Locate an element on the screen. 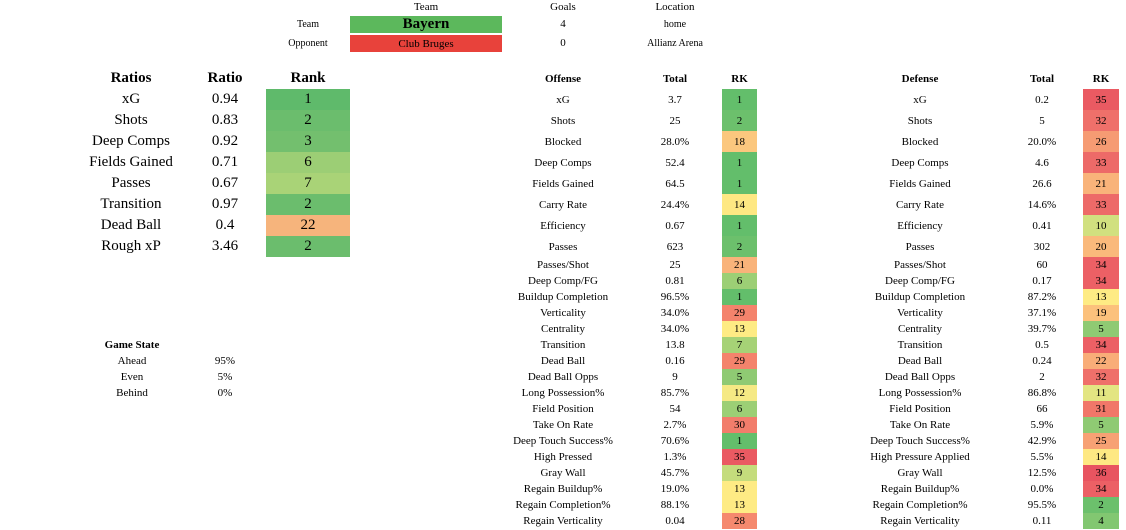 This screenshot has height=530, width=1126. defense-row-label: Deep Comps is located at coordinates (920, 162).